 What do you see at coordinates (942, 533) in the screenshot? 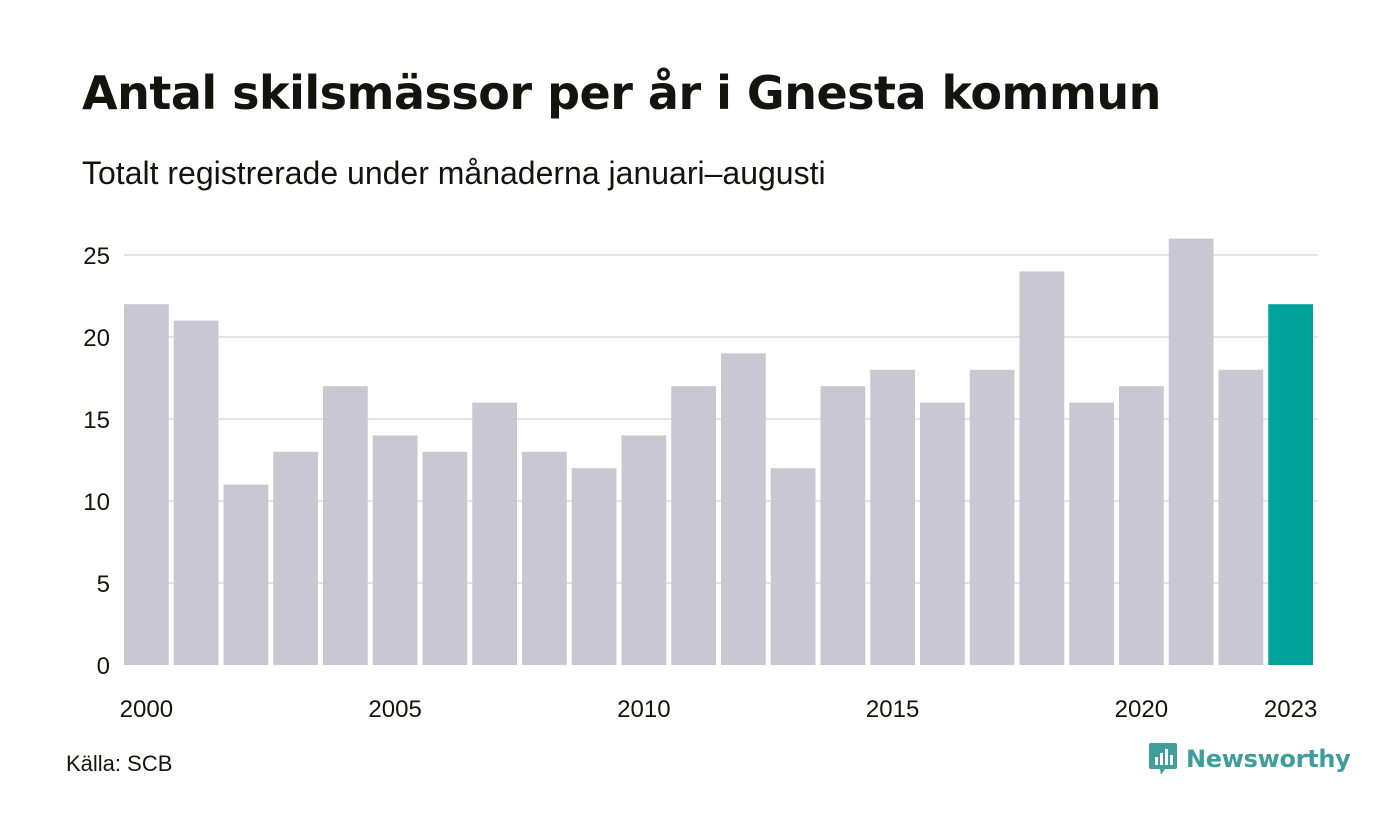
I see `bar-2016` at bounding box center [942, 533].